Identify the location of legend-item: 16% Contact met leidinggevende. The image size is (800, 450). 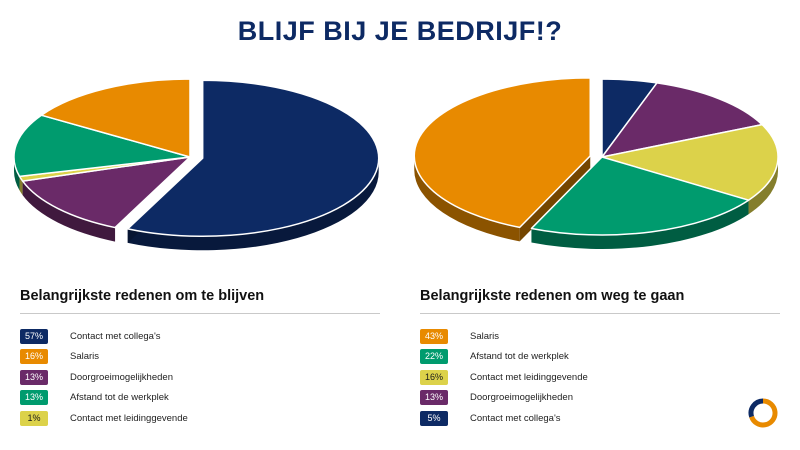
(600, 377).